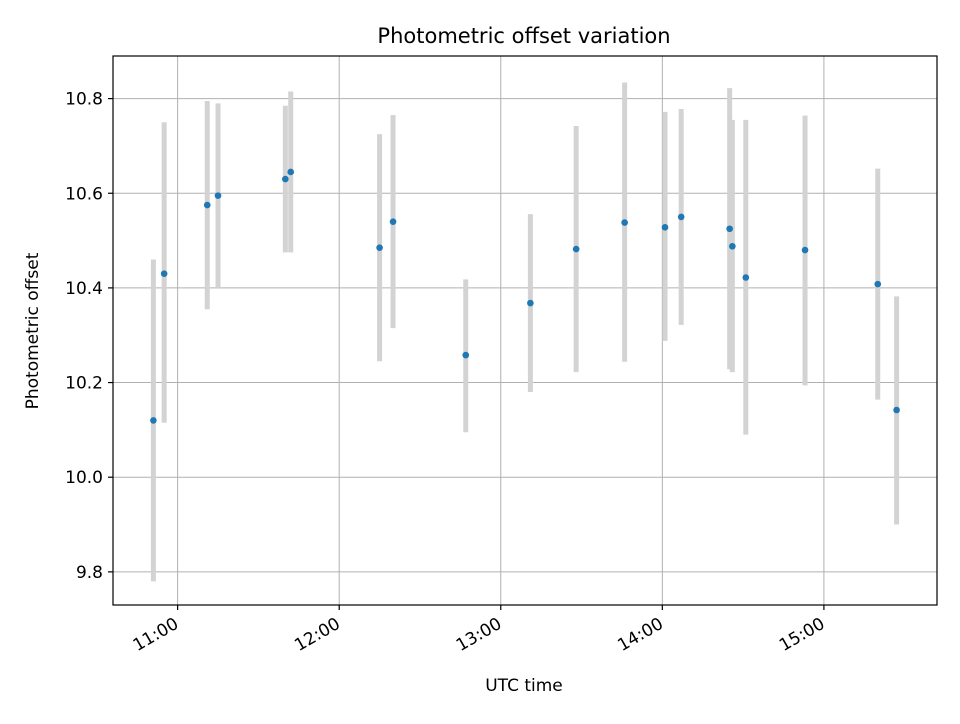  I want to click on y-tick-label-1: 10.0, so click(84, 478).